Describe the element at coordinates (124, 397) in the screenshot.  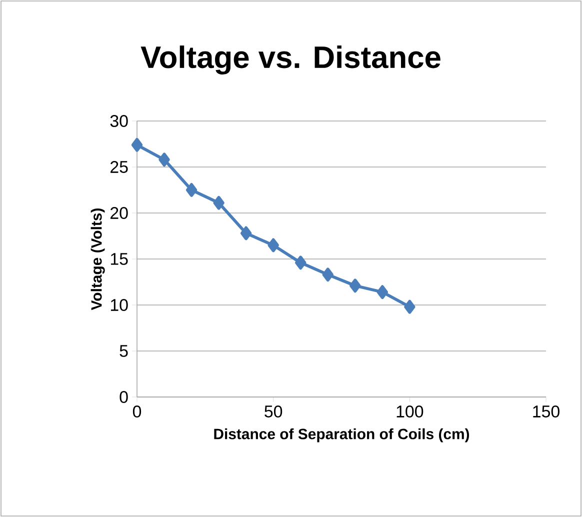
I see `y-tick-label: 0` at that location.